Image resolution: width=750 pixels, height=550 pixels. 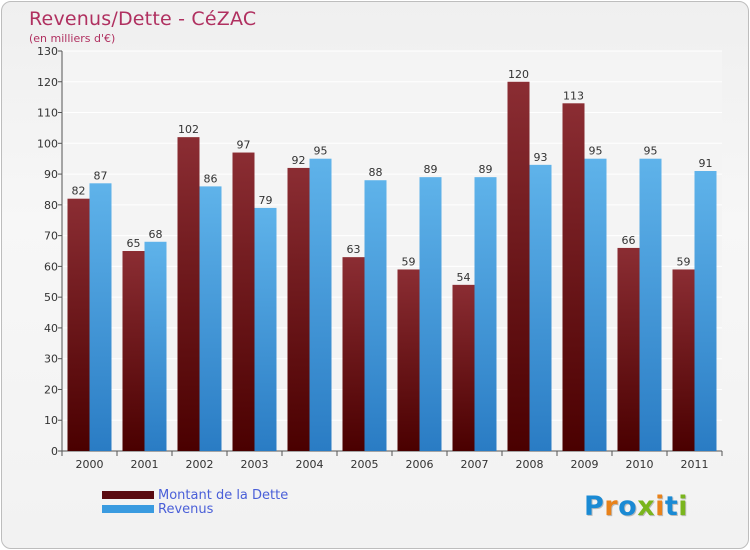 I want to click on x-tick-label: 2001, so click(x=145, y=464).